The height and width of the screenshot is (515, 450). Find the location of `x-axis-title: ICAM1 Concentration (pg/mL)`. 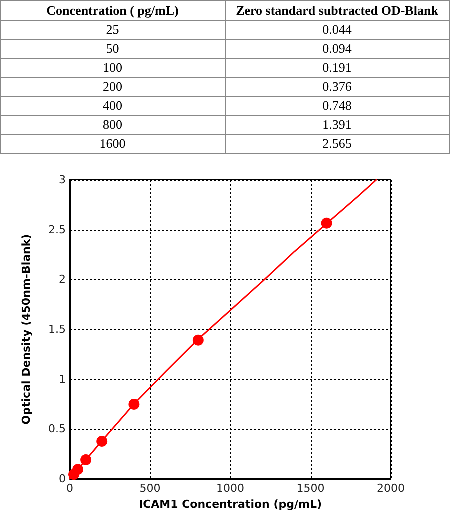

x-axis-title: ICAM1 Concentration (pg/mL) is located at coordinates (230, 504).